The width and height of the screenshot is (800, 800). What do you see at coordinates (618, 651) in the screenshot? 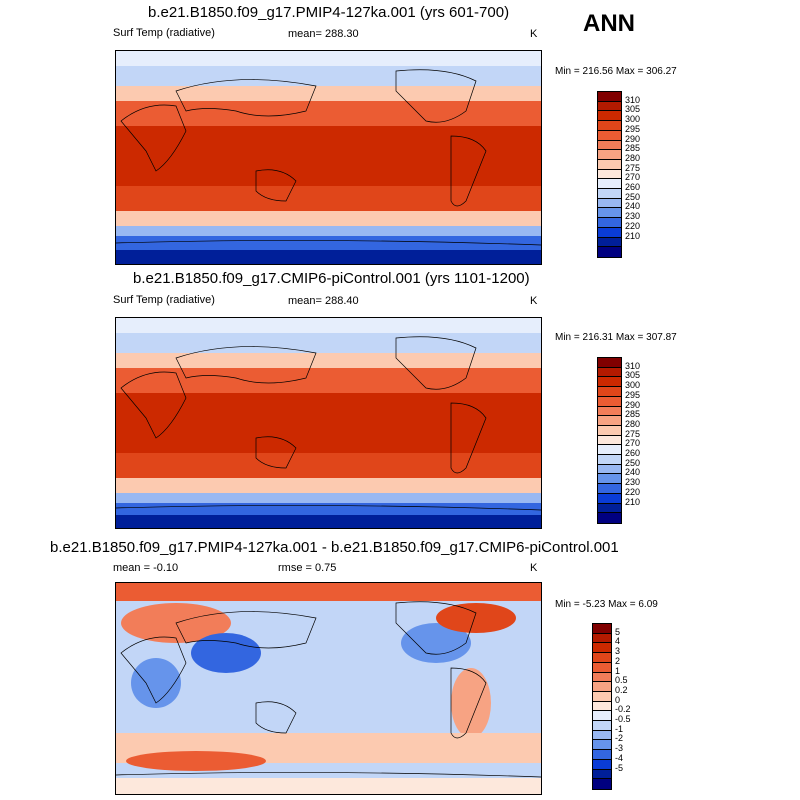
I see `colorbar-tick-label: 3` at bounding box center [618, 651].